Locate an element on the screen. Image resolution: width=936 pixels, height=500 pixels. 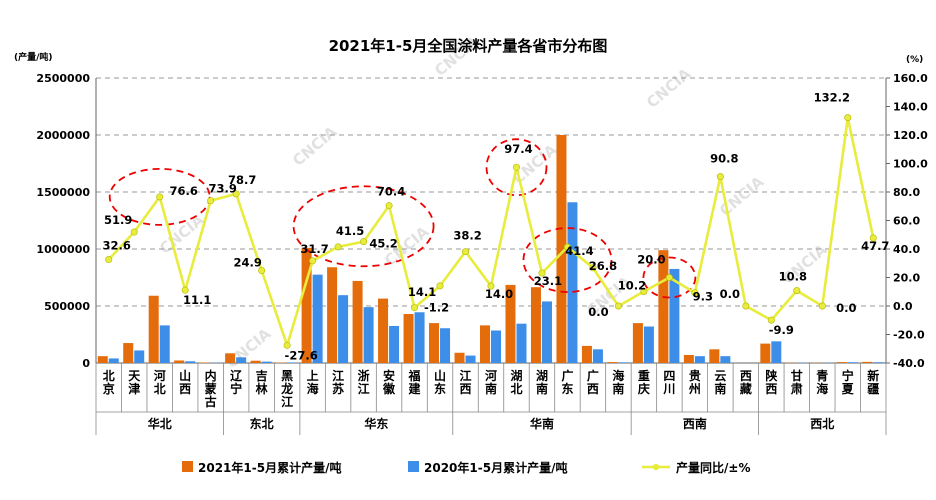
category-label-23: 贵州 is located at coordinates (694, 382).